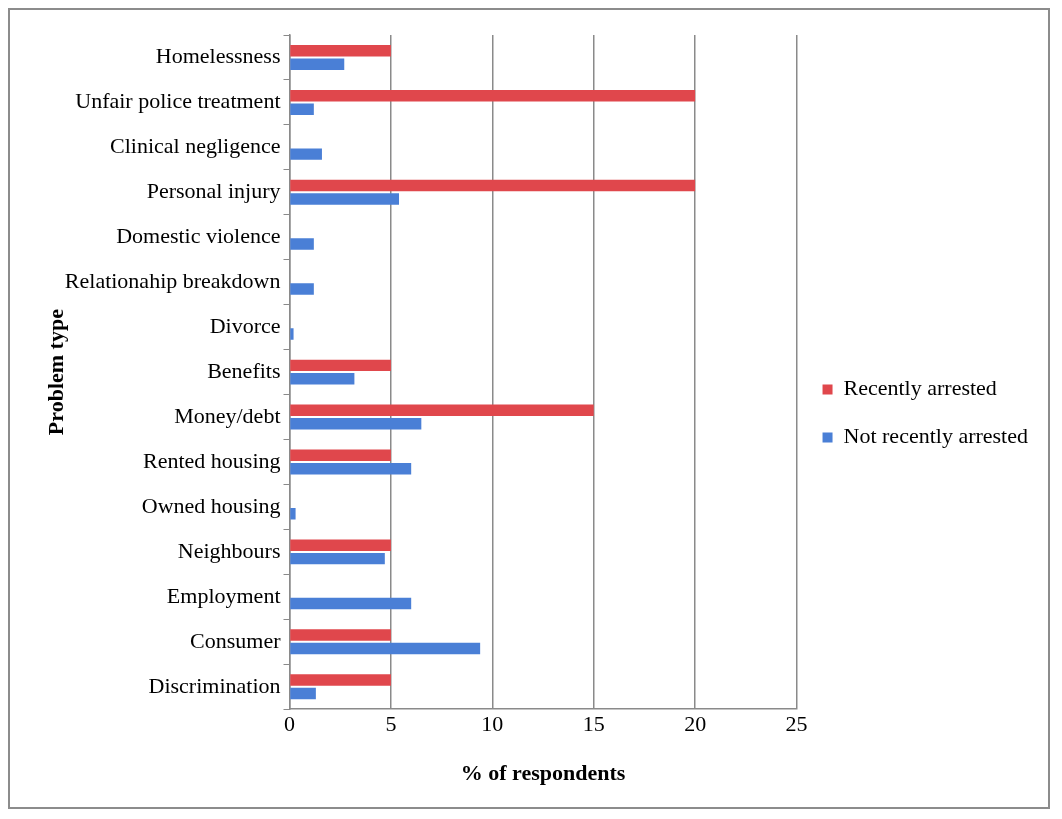  I want to click on y-tick-label: Benefits, so click(244, 370).